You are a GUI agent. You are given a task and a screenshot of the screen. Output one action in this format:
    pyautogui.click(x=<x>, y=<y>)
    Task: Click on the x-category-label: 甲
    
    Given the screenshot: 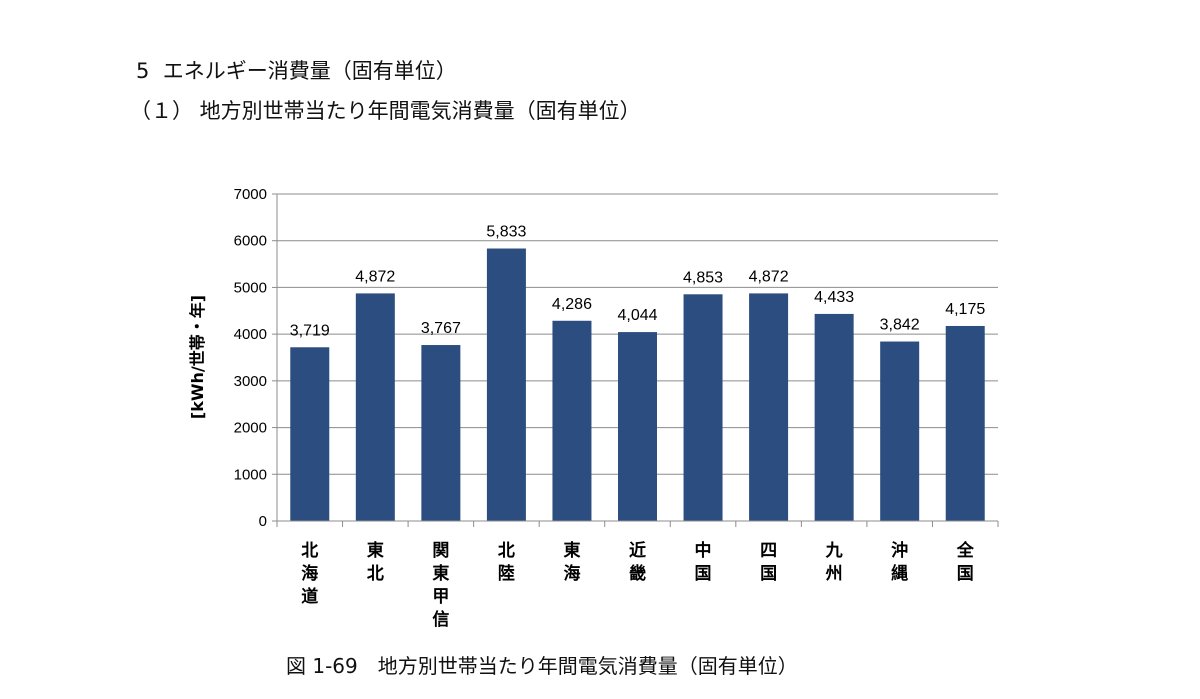 What is the action you would take?
    pyautogui.click(x=440, y=597)
    